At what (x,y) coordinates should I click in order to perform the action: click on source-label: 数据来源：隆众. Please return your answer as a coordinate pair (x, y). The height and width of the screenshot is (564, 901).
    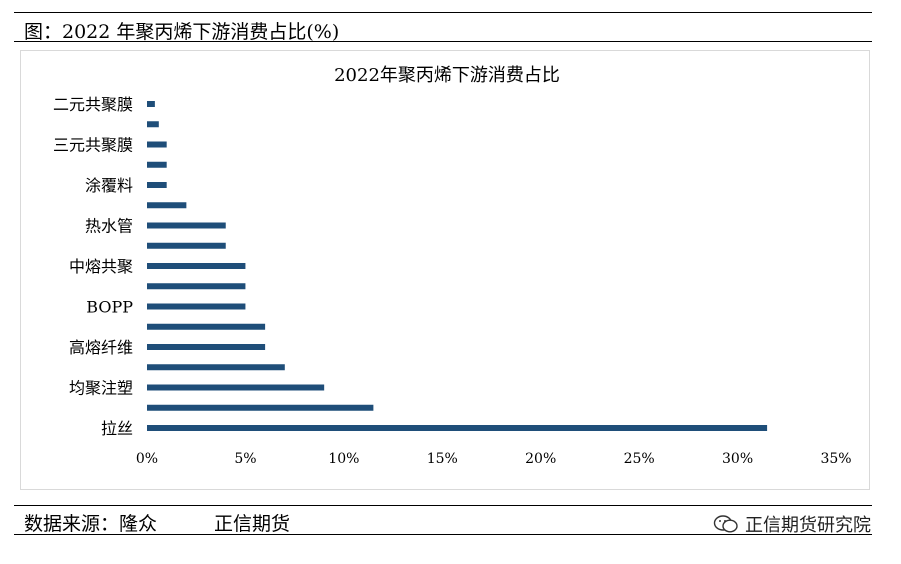
    Looking at the image, I should click on (91, 524).